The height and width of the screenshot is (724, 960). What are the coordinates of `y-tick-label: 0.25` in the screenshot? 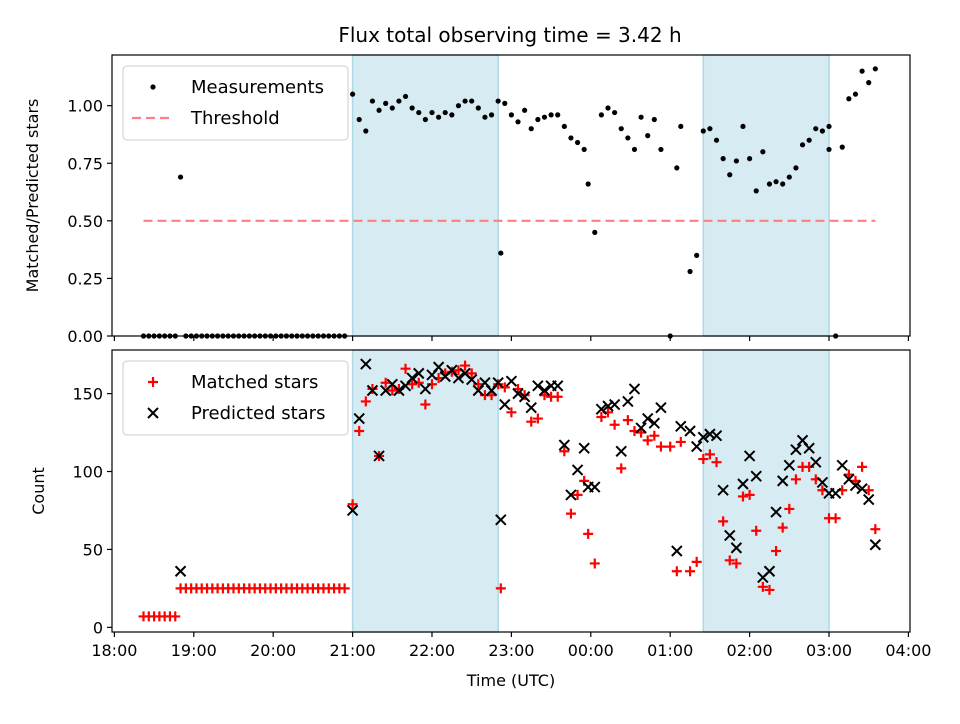 It's located at (85, 278).